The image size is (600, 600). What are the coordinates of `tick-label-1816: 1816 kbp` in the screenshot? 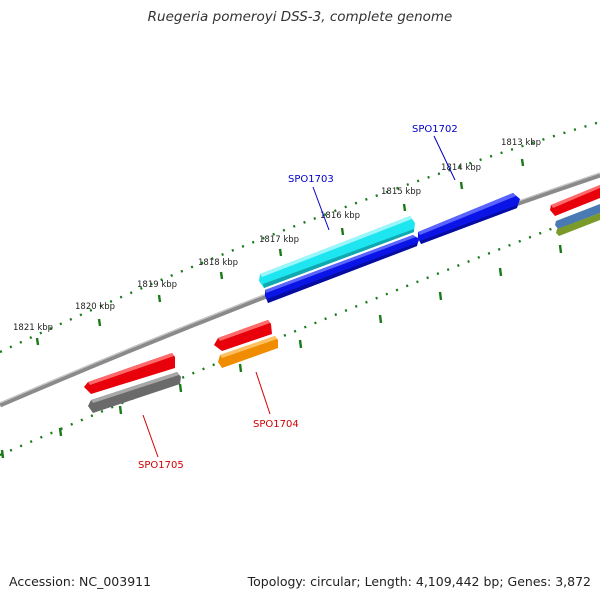 It's located at (340, 216).